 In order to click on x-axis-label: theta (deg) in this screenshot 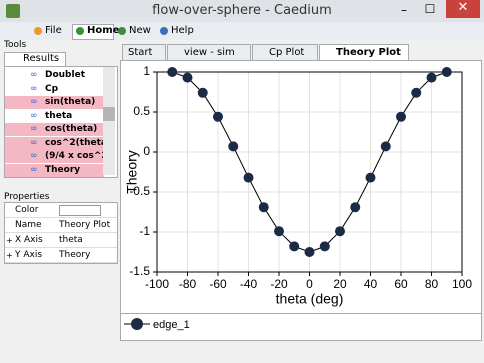, I will do `click(310, 299)`.